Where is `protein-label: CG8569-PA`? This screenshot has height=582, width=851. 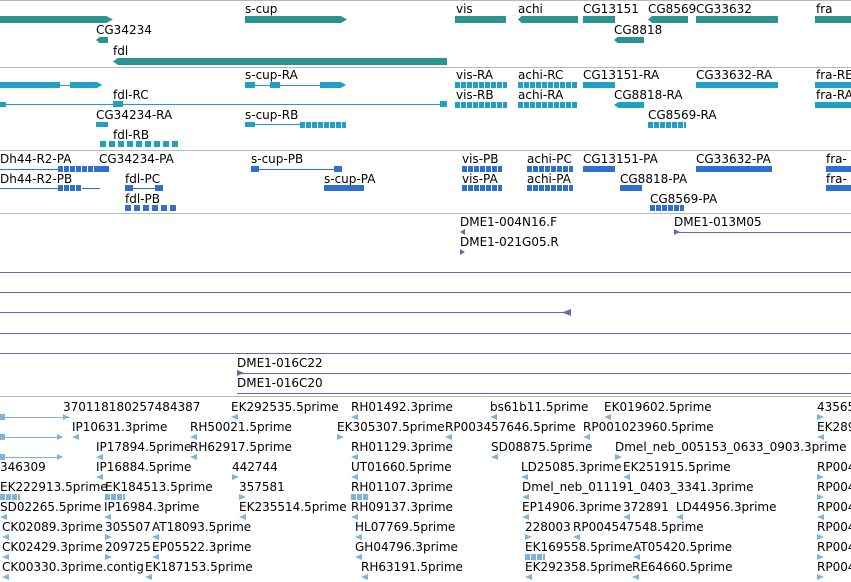
protein-label: CG8569-PA is located at coordinates (684, 199).